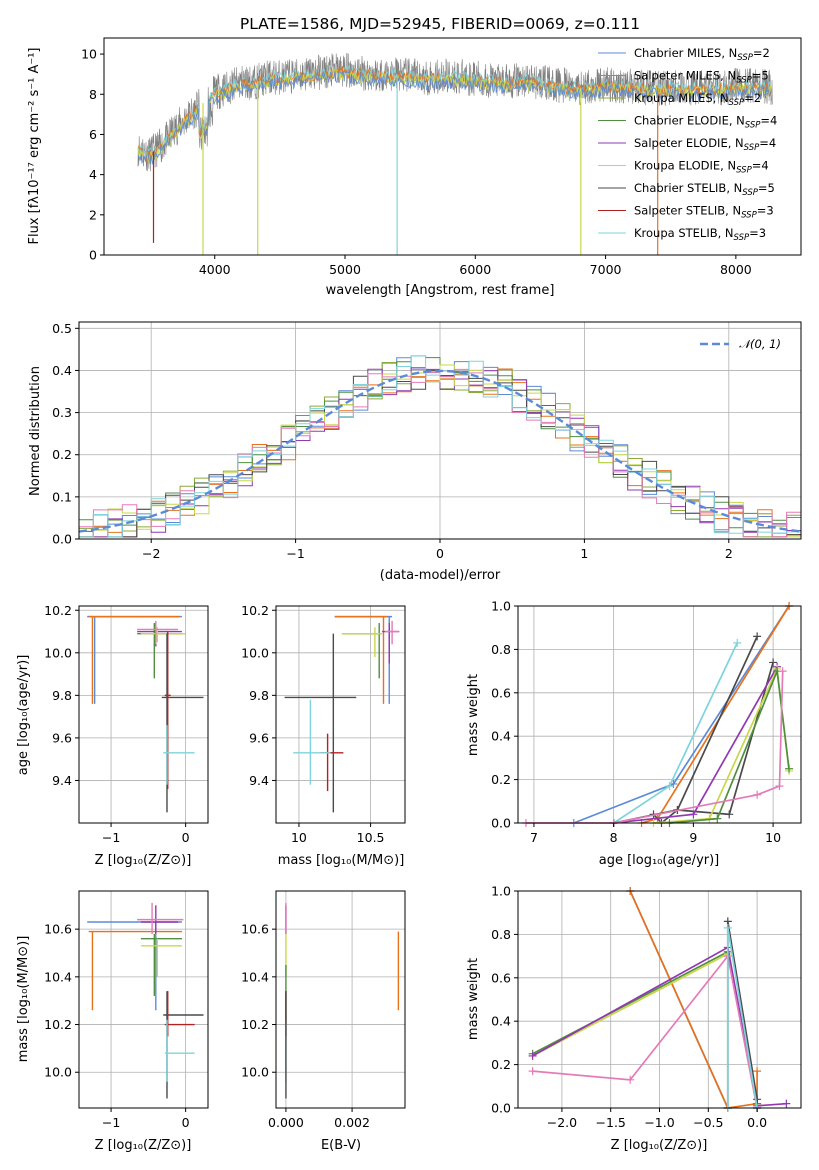 The image size is (819, 1170). Describe the element at coordinates (341, 1145) in the screenshot. I see `mass-vs-extinction-xlabel: E(B-V)` at that location.